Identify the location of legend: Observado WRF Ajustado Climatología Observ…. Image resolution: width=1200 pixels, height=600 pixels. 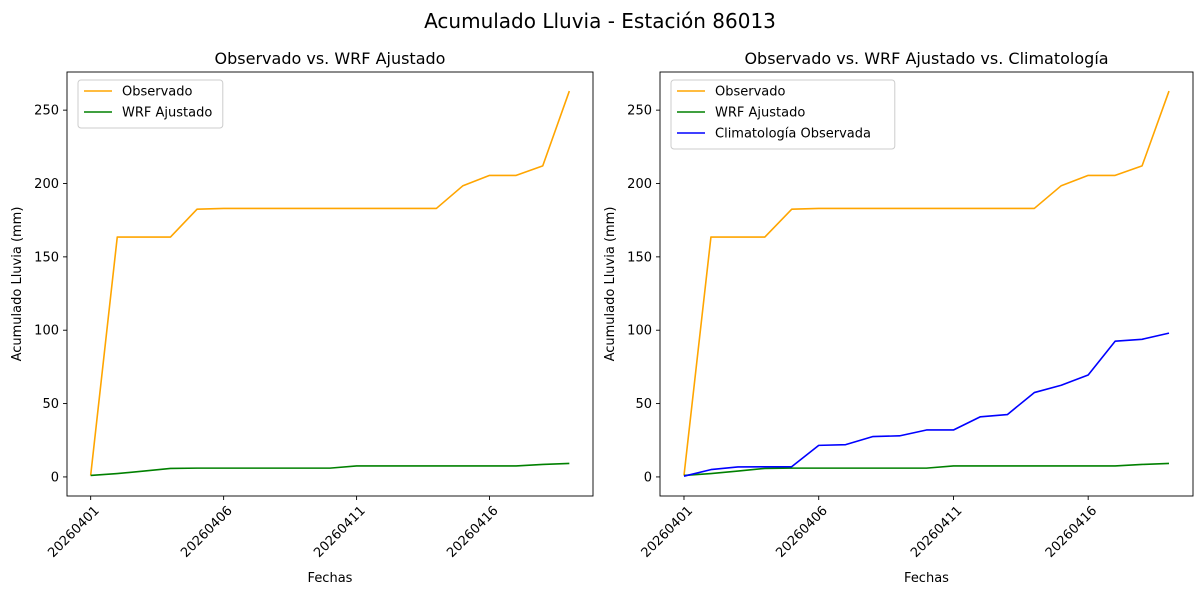
(783, 114).